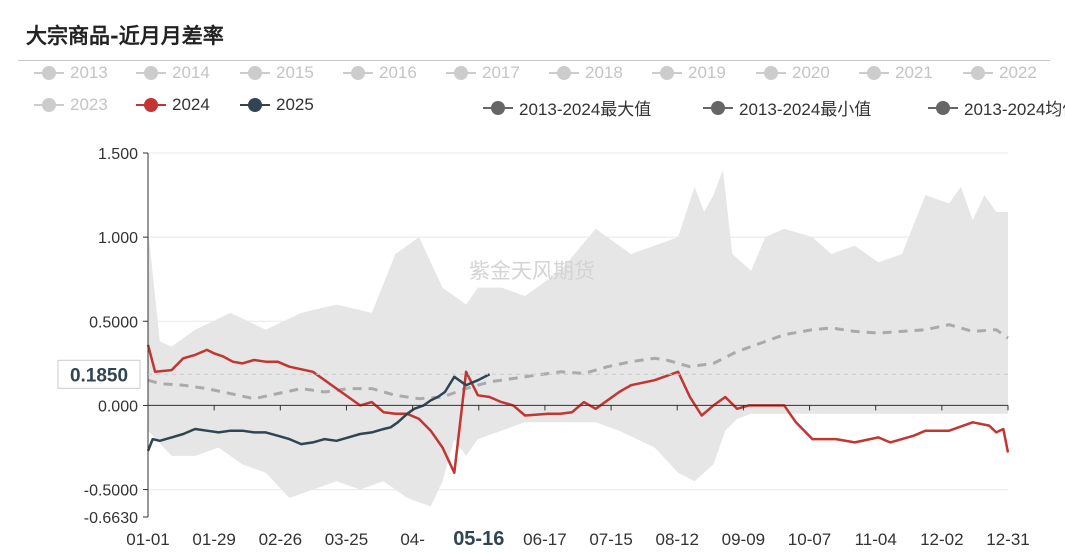  What do you see at coordinates (1007, 539) in the screenshot?
I see `x-tick-label: 12-31` at bounding box center [1007, 539].